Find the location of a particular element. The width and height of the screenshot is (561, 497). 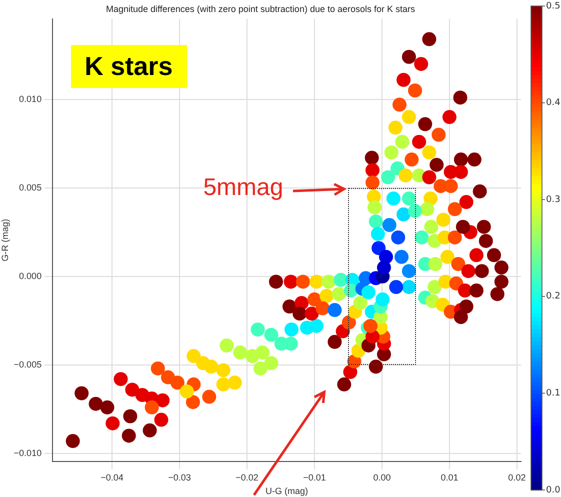

annotation: 5mmag is located at coordinates (243, 188).